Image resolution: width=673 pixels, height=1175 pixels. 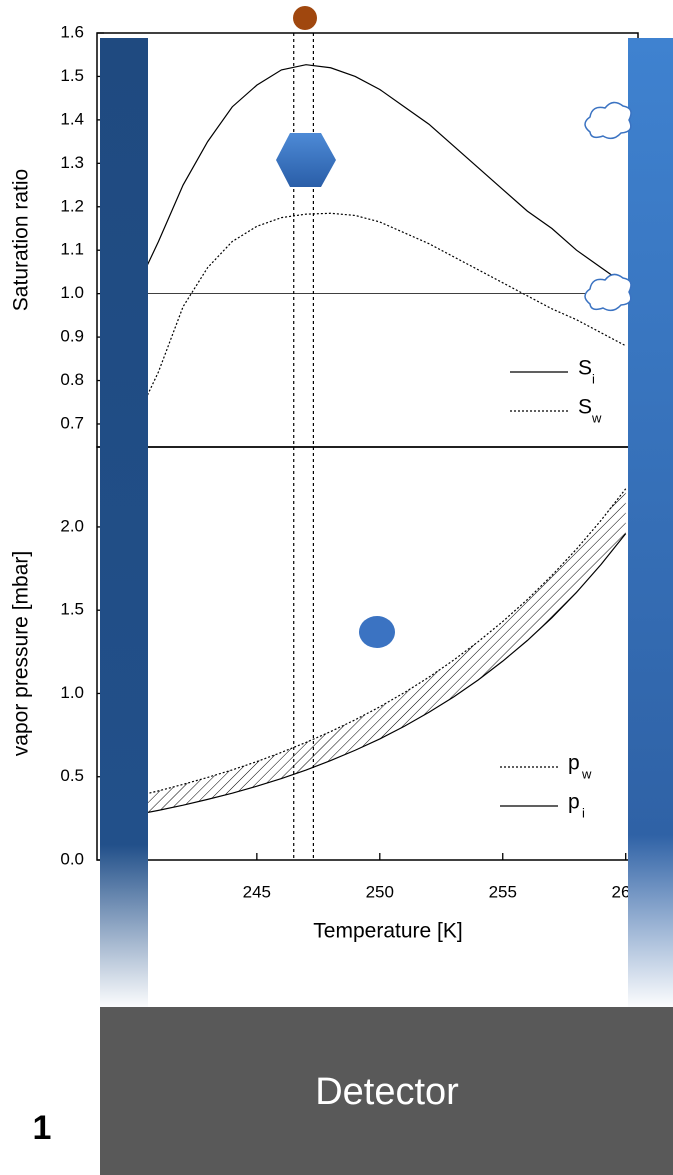 I want to click on y-tick-label: 0.8, so click(x=72, y=379).